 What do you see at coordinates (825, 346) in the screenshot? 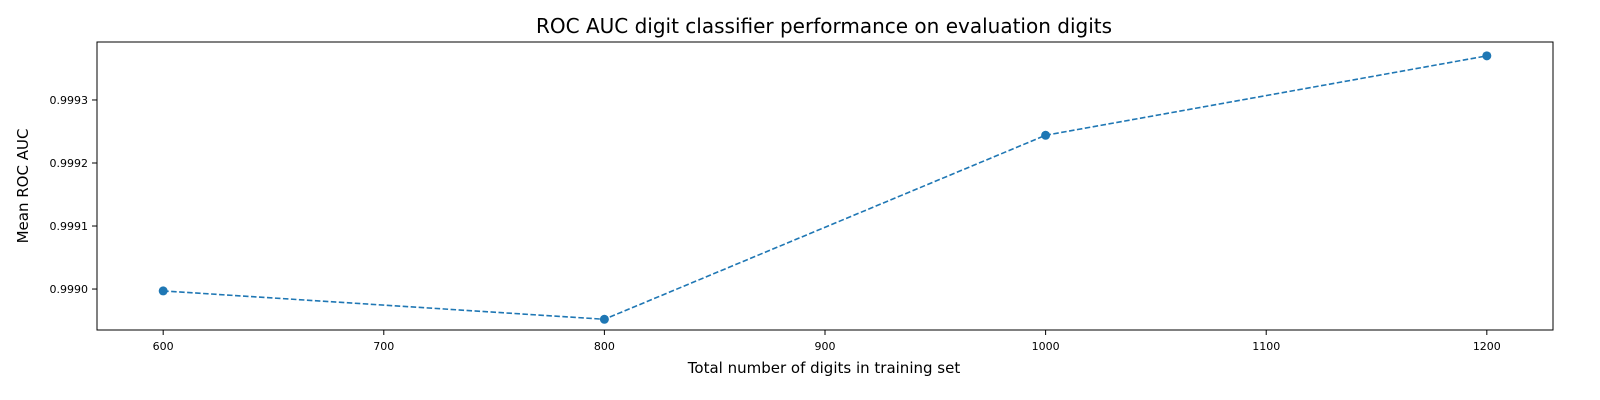
I see `x-tick-label: 900` at bounding box center [825, 346].